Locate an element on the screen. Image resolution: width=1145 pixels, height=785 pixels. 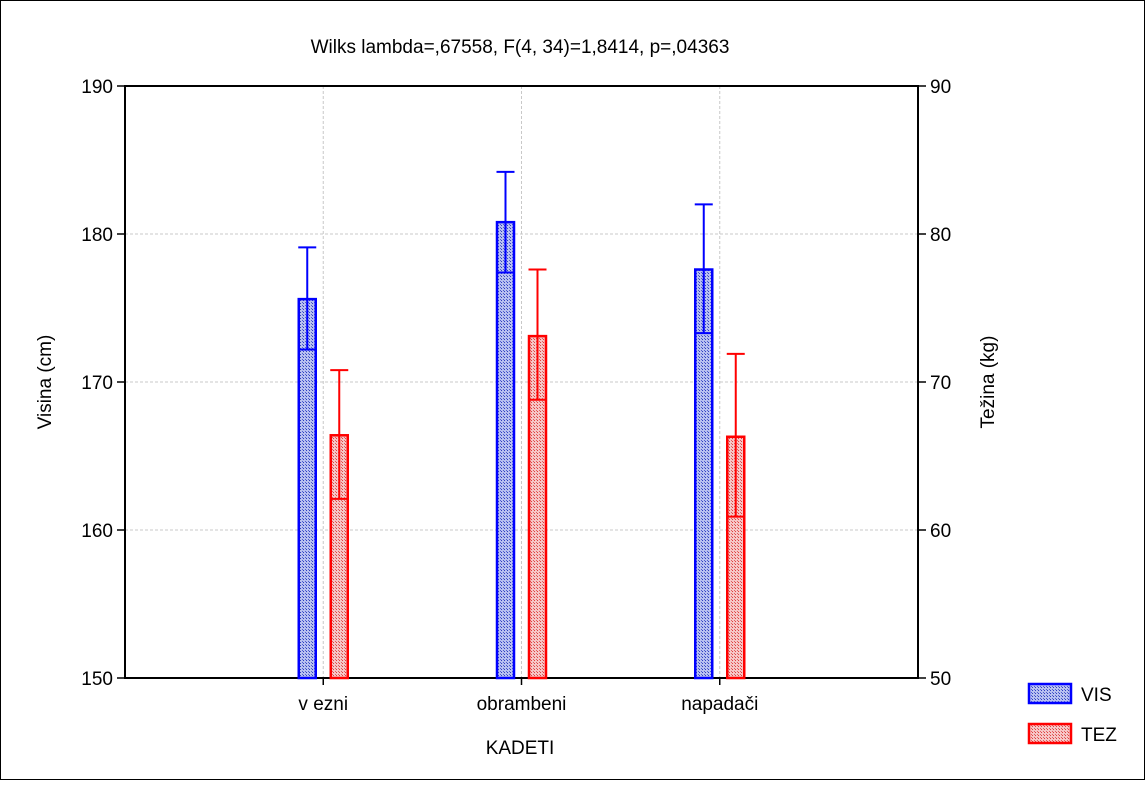
y-tick-label-left: 150 is located at coordinates (97, 679).